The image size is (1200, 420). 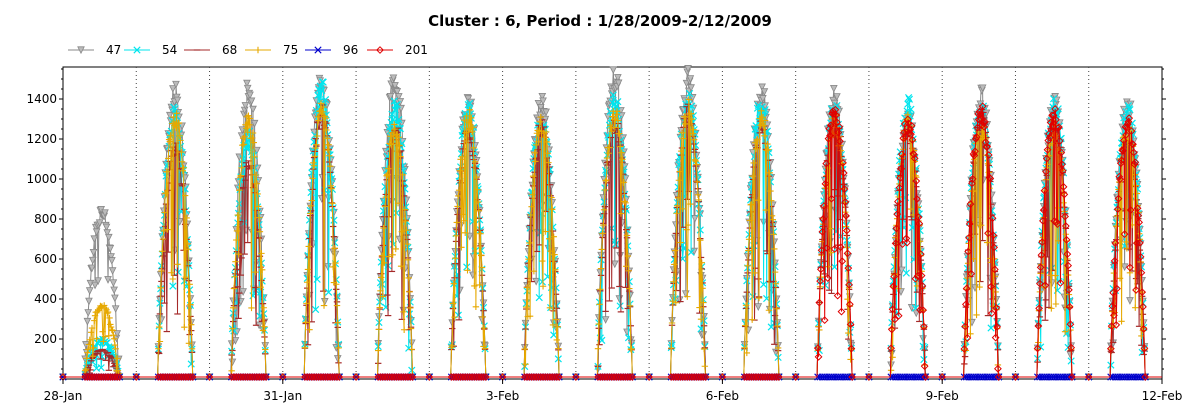 I want to click on y-tick-label: 1200, so click(x=41, y=139).